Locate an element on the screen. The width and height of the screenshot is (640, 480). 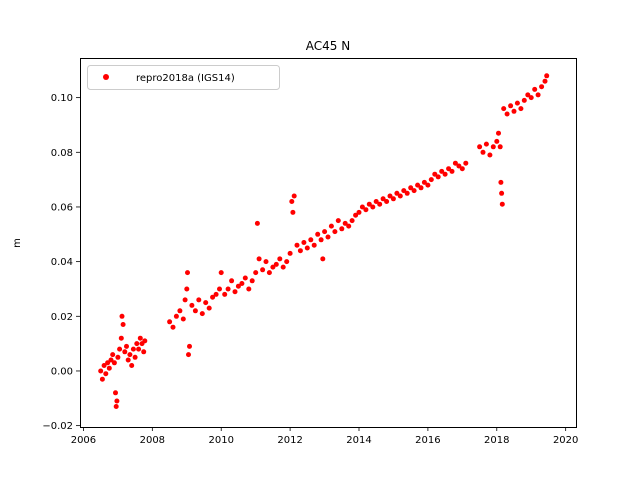
legend-box is located at coordinates (183, 77).